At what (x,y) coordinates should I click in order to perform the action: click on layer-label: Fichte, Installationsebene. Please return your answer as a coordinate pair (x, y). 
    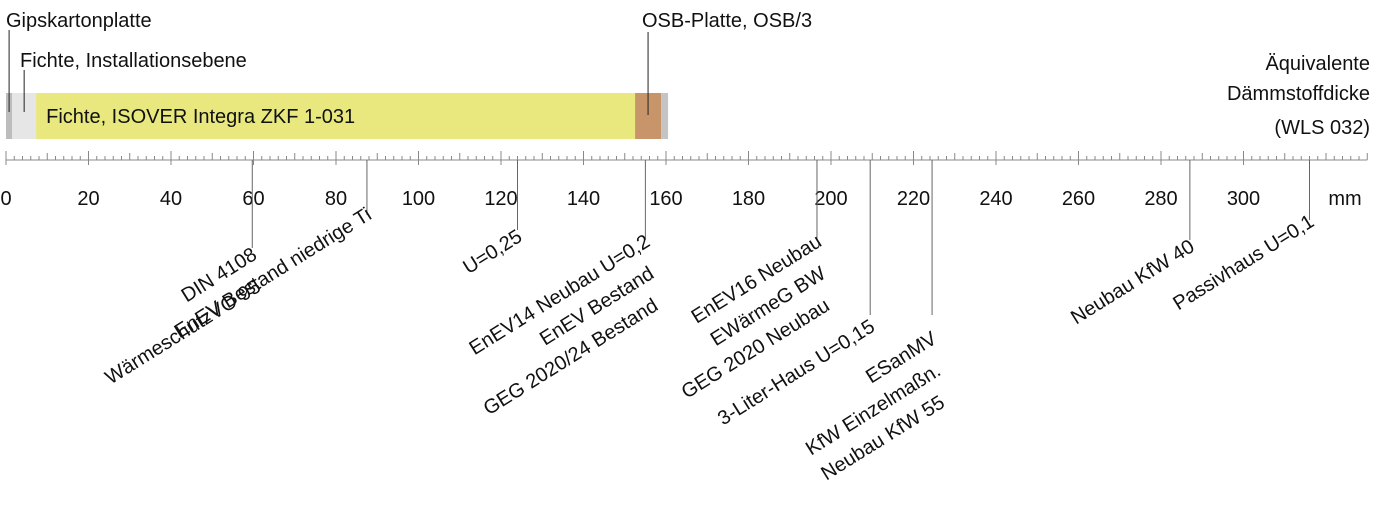
    Looking at the image, I should click on (133, 61).